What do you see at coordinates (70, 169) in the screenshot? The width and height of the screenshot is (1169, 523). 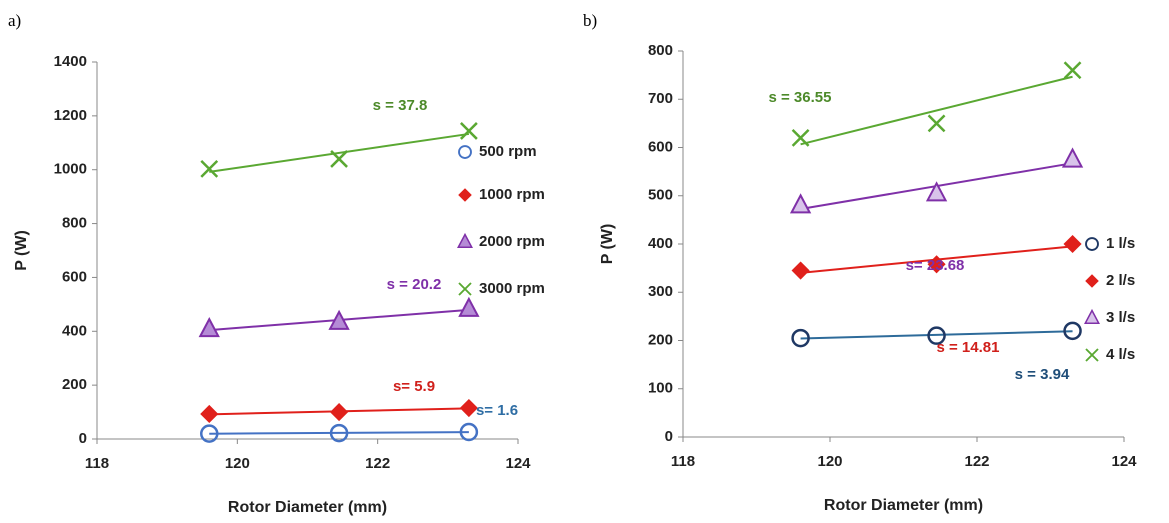 I see `y-tick-label: 1000` at bounding box center [70, 169].